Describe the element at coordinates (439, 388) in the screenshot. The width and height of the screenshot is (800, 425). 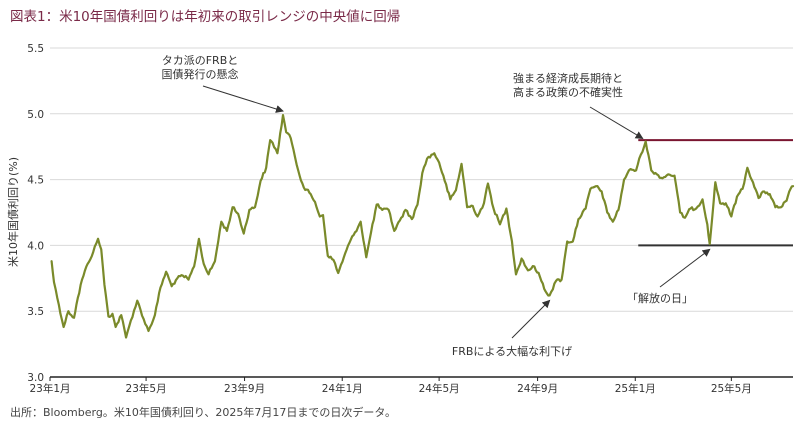
I see `x-tick-label: 24年5月` at that location.